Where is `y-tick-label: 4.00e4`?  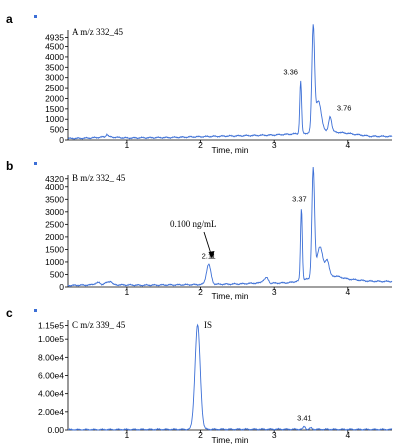 y-tick-label: 4.00e4 is located at coordinates (51, 394).